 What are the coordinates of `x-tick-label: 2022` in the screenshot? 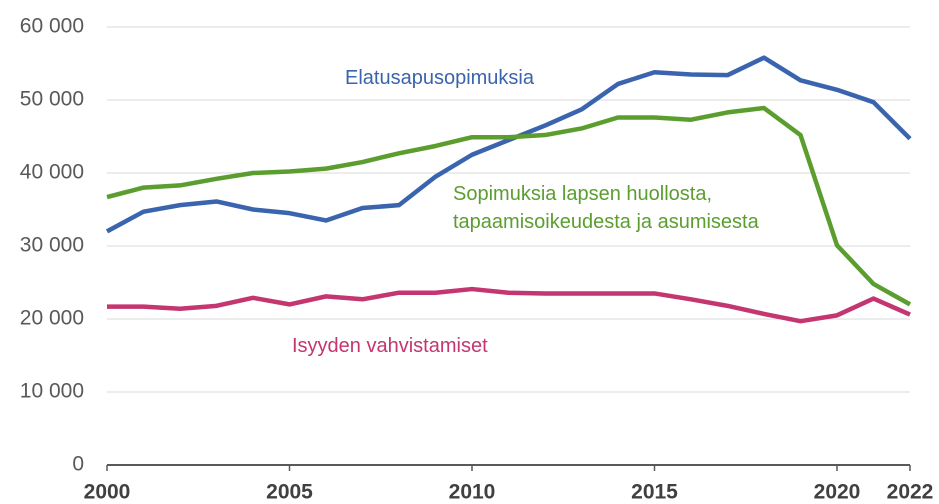 It's located at (910, 492).